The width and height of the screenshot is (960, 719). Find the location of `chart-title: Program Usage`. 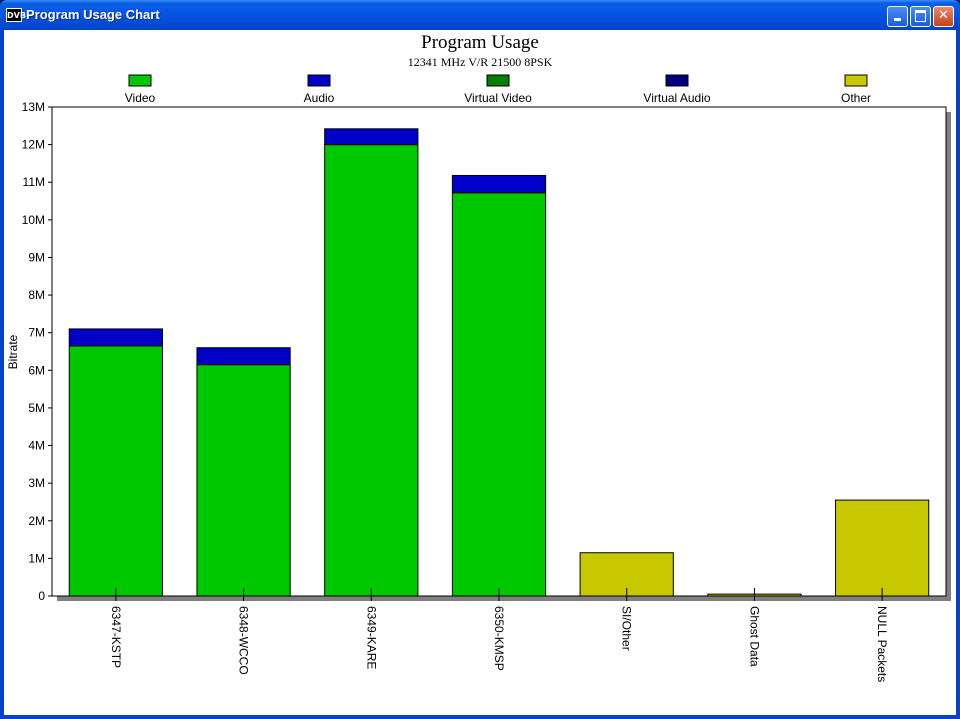

chart-title: Program Usage is located at coordinates (480, 42).